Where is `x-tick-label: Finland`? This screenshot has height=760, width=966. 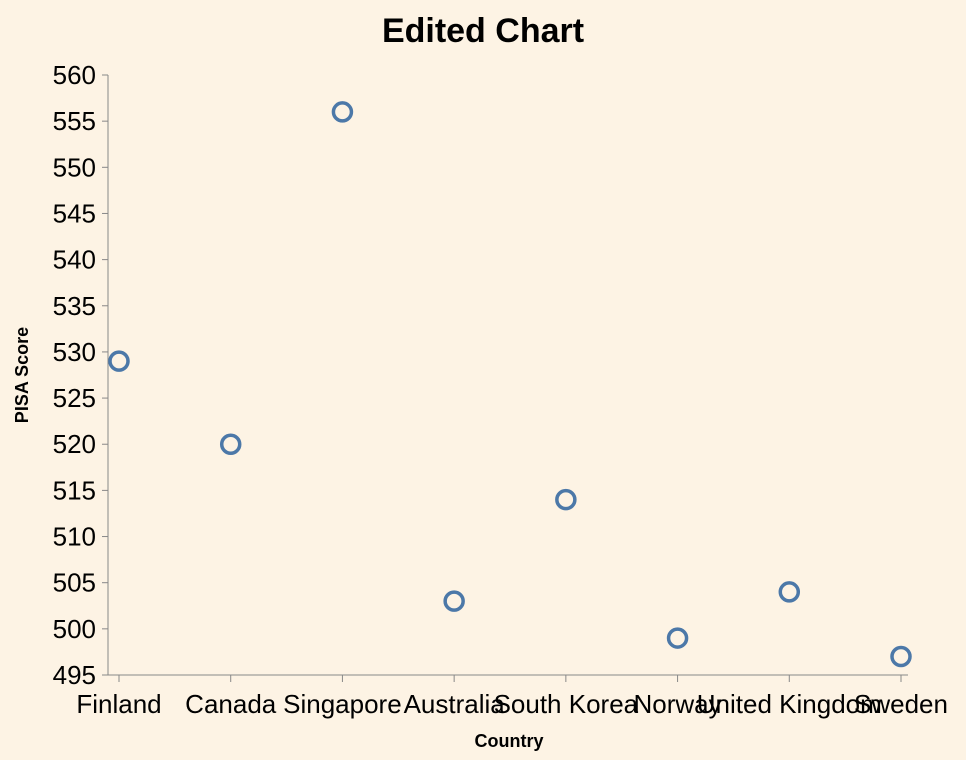
x-tick-label: Finland is located at coordinates (118, 704).